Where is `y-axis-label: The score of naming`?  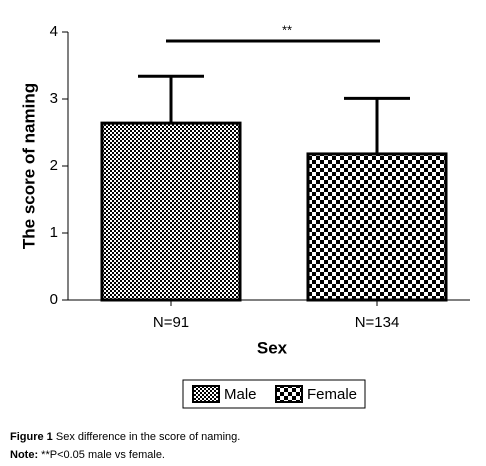 y-axis-label: The score of naming is located at coordinates (28, 166).